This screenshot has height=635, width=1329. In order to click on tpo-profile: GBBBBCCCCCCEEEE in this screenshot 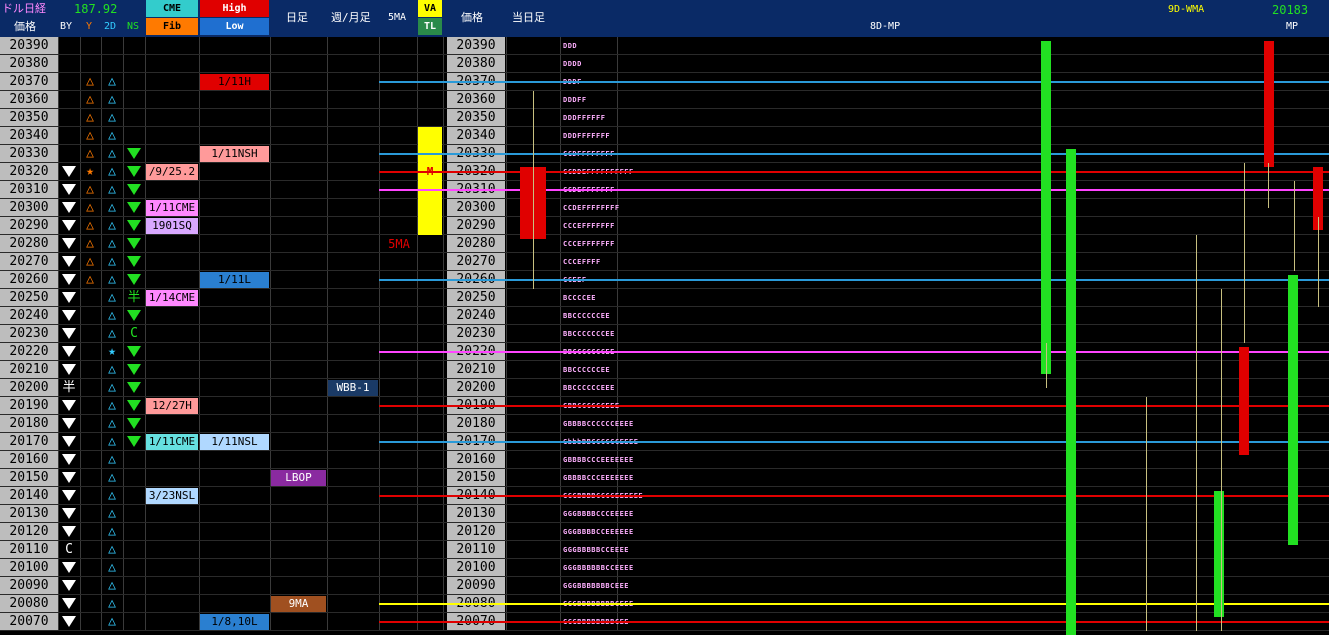, I will do `click(598, 424)`.